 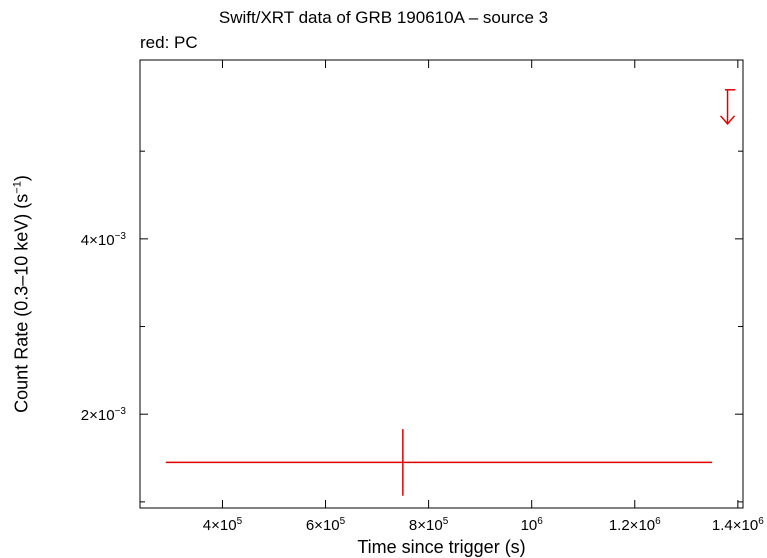 What do you see at coordinates (323, 525) in the screenshot?
I see `x-tick-label-mantissa: 6×10` at bounding box center [323, 525].